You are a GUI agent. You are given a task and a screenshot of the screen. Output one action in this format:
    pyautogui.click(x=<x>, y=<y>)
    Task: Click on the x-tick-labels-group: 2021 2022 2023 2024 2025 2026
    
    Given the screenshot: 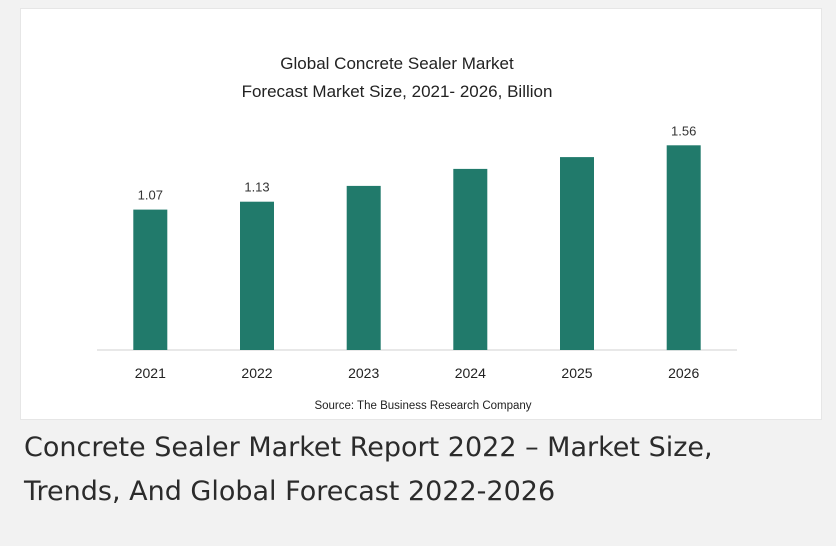 What is the action you would take?
    pyautogui.click(x=417, y=373)
    